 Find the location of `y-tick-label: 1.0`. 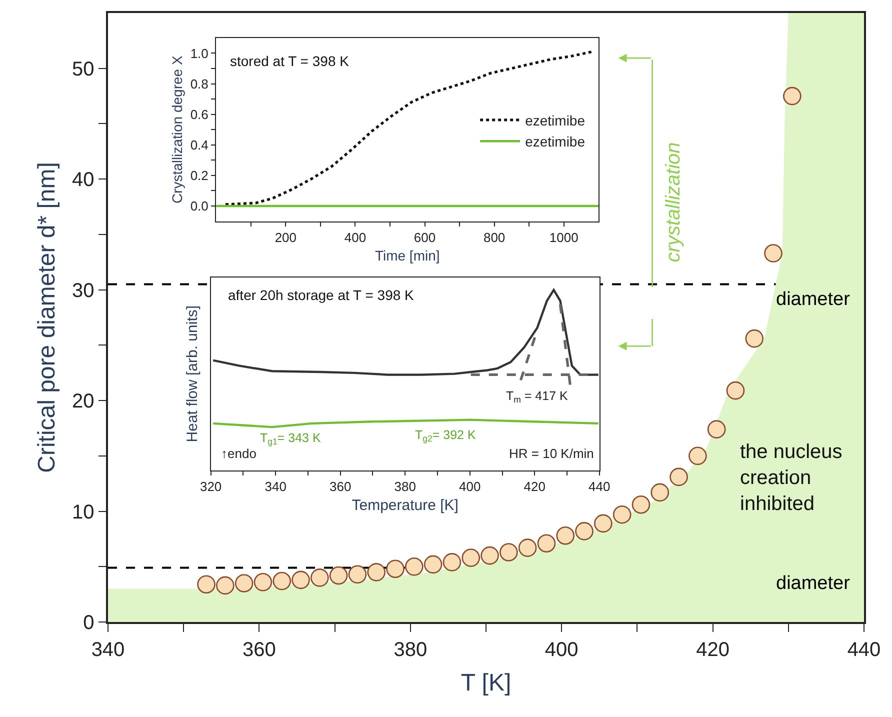

y-tick-label: 1.0 is located at coordinates (199, 53).